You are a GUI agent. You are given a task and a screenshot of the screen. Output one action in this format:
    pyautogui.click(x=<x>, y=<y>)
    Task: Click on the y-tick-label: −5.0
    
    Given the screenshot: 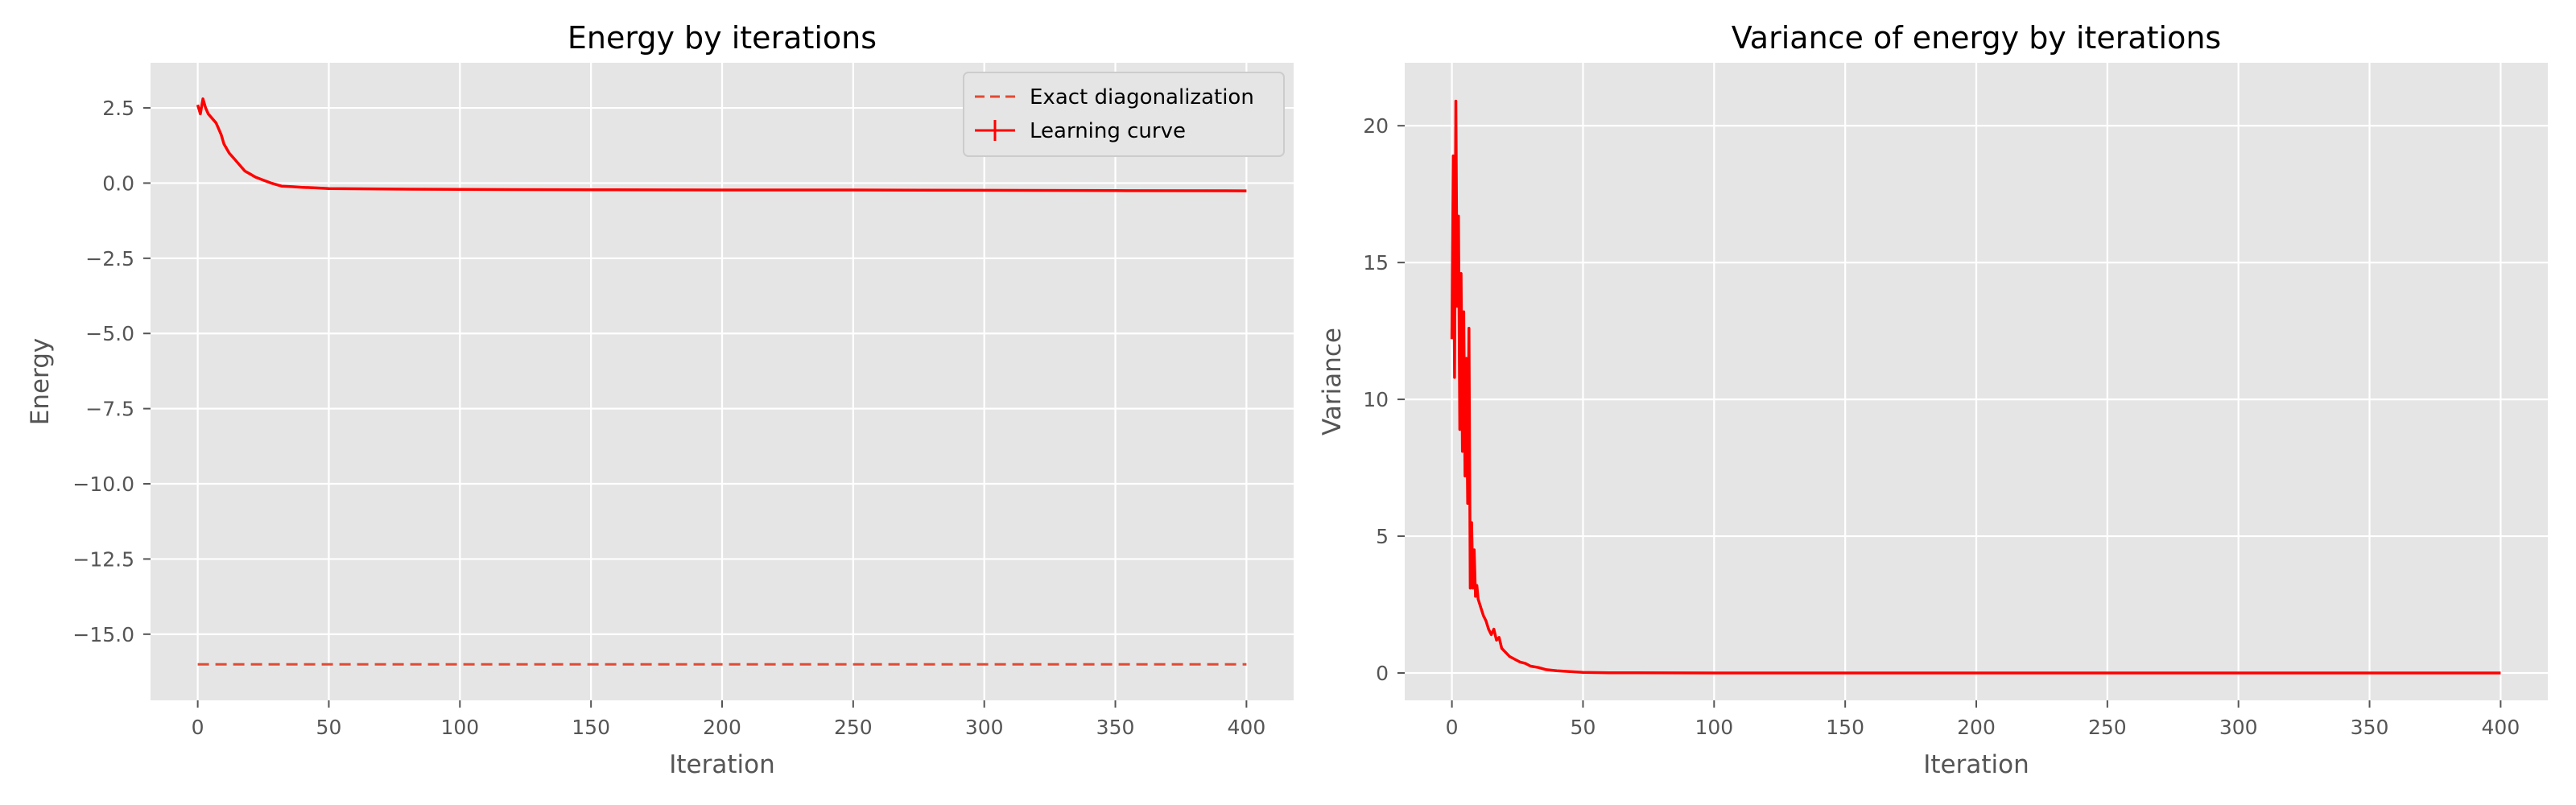 What is the action you would take?
    pyautogui.click(x=109, y=333)
    